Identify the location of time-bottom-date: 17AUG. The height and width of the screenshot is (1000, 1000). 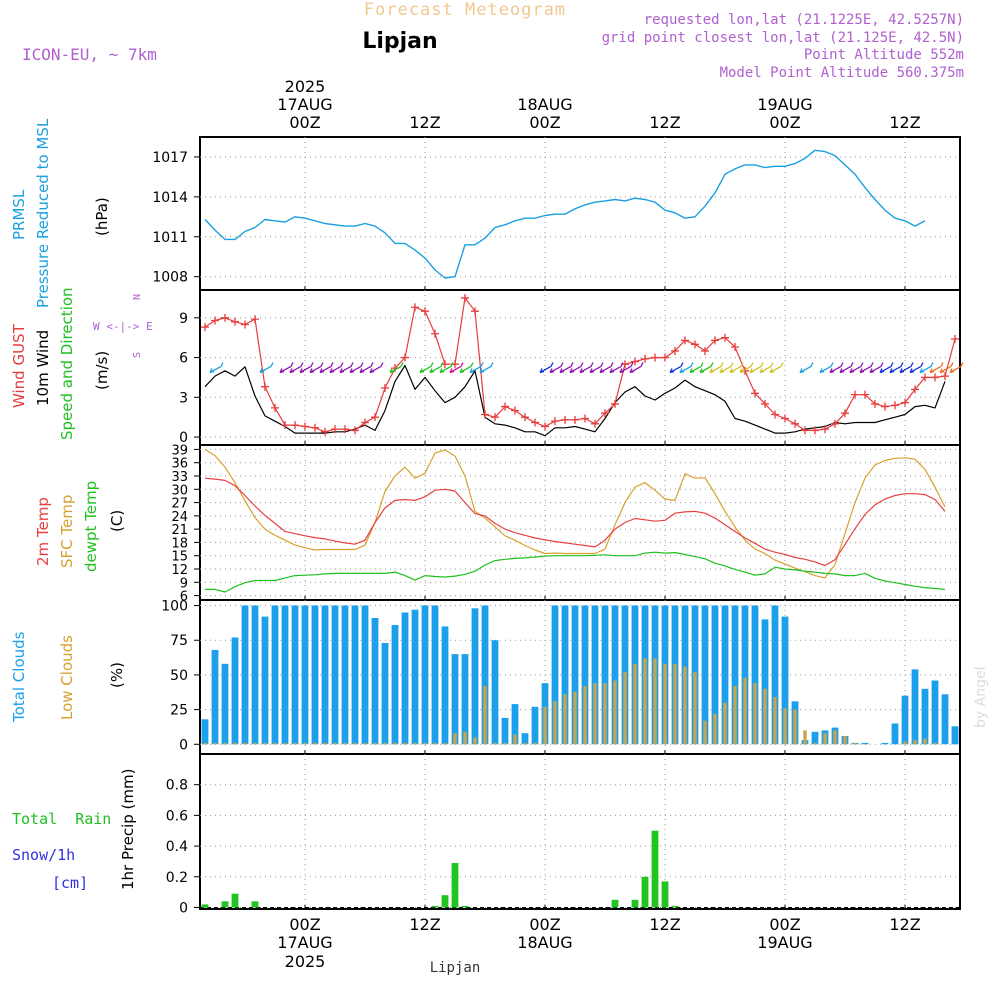
(304, 942).